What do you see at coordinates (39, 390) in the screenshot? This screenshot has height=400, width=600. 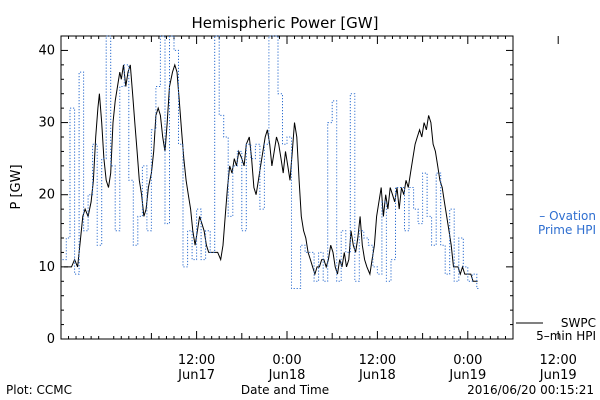 I see `plot-credit: Plot: CCMC` at bounding box center [39, 390].